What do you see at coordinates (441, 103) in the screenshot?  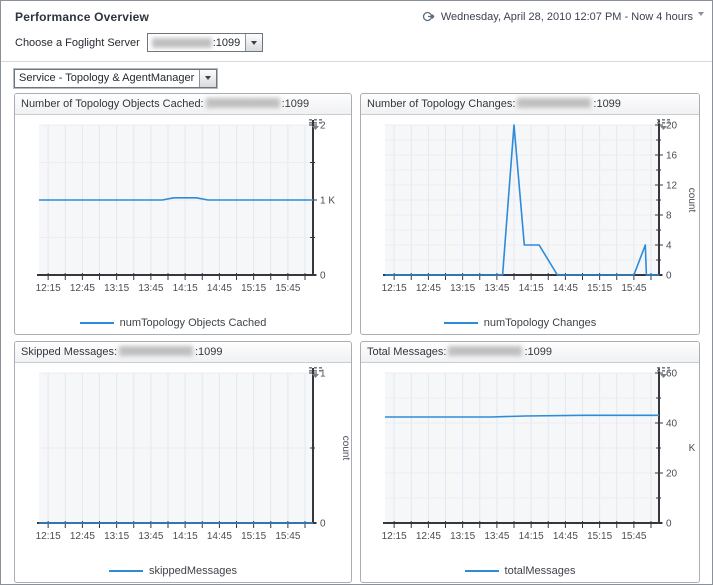 I see `chart-title-text: Number of Topology Changes:` at bounding box center [441, 103].